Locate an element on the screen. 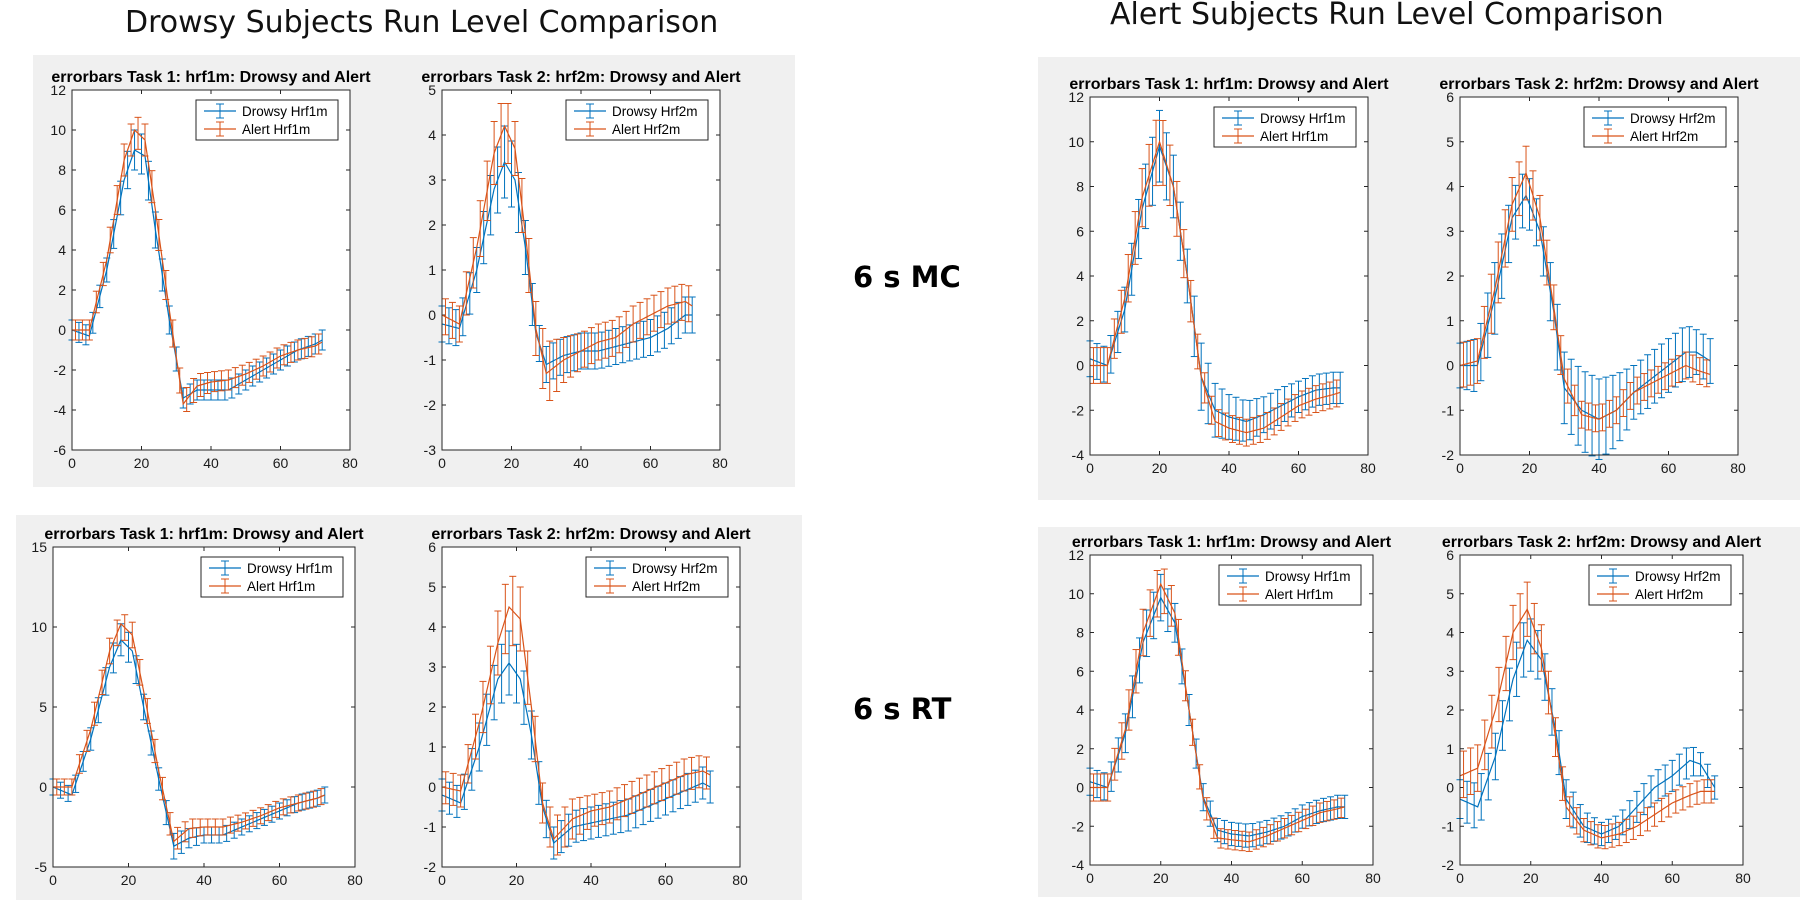 The width and height of the screenshot is (1820, 912). left-heading: Drowsy Subjects Run Level Comparison is located at coordinates (422, 22).